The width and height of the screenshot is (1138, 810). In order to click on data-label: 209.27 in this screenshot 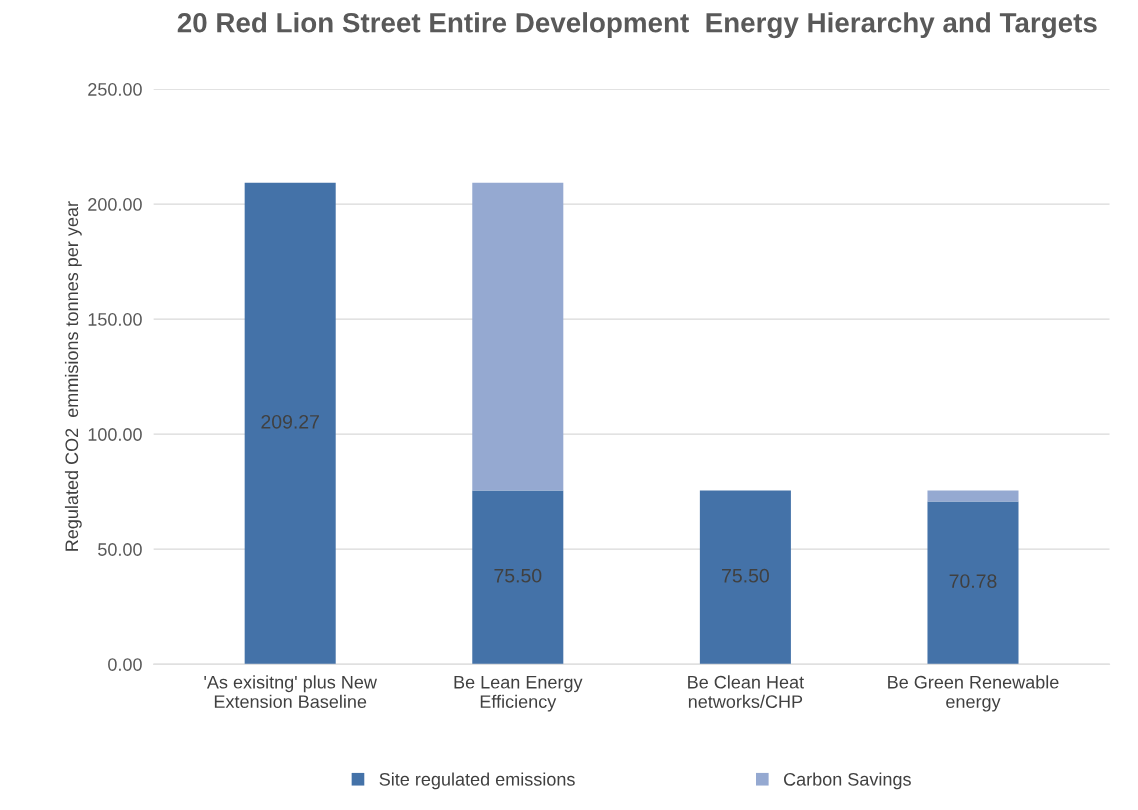, I will do `click(290, 421)`.